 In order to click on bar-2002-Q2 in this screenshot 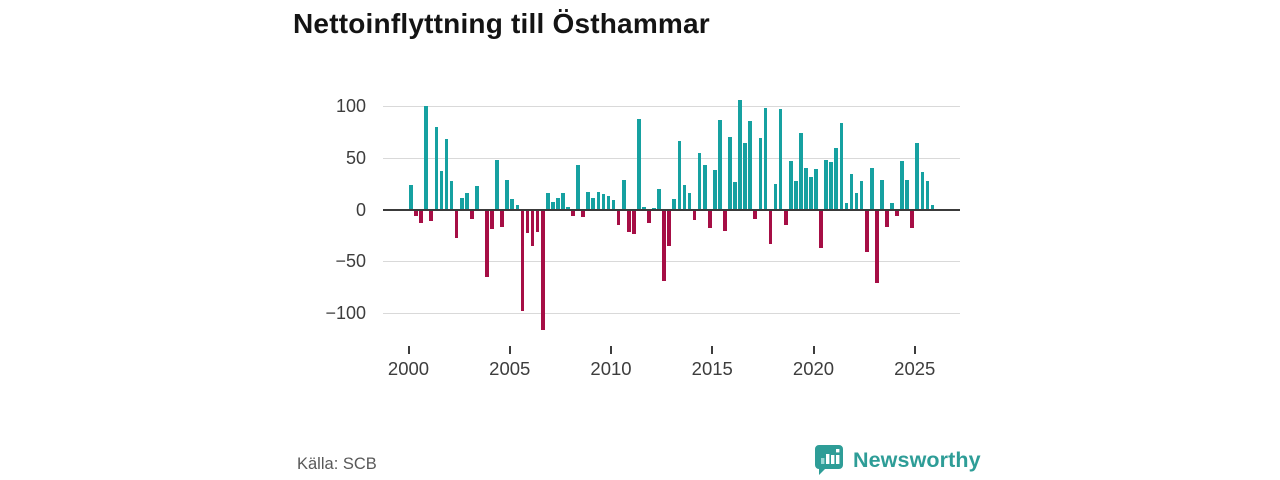, I will do `click(456, 224)`.